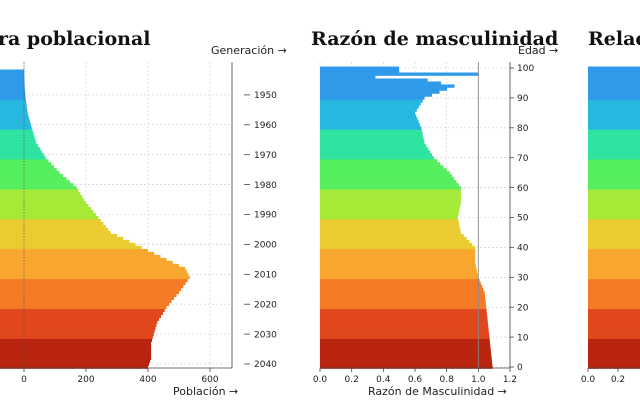 The height and width of the screenshot is (400, 640). I want to click on generation-tick-label: 2030, so click(265, 335).